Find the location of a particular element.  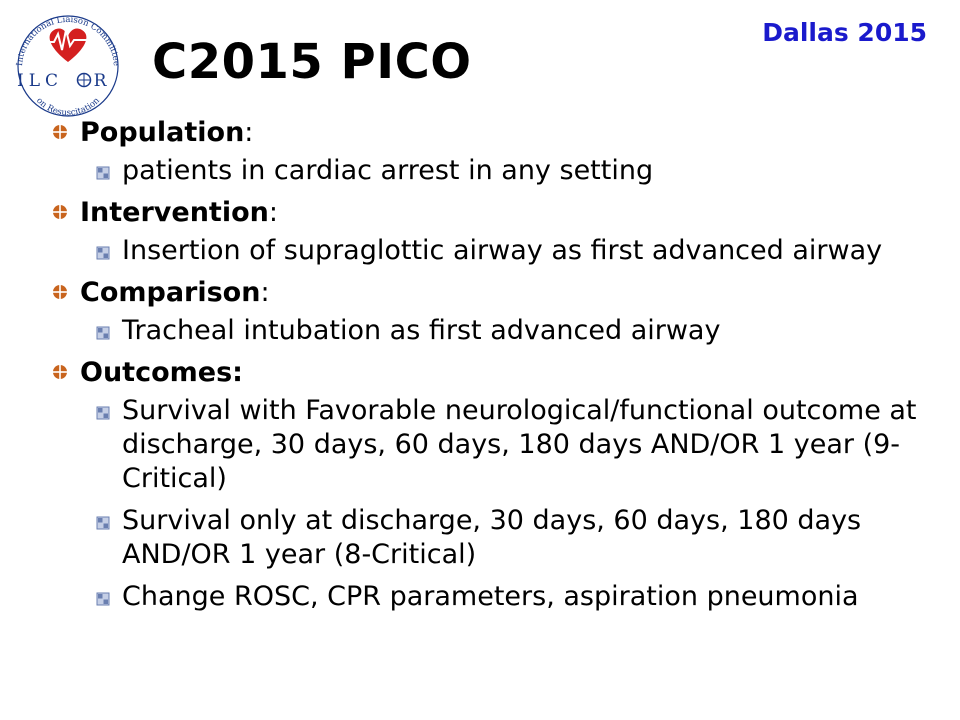

logo-acronym-left: ILC is located at coordinates (40, 81).